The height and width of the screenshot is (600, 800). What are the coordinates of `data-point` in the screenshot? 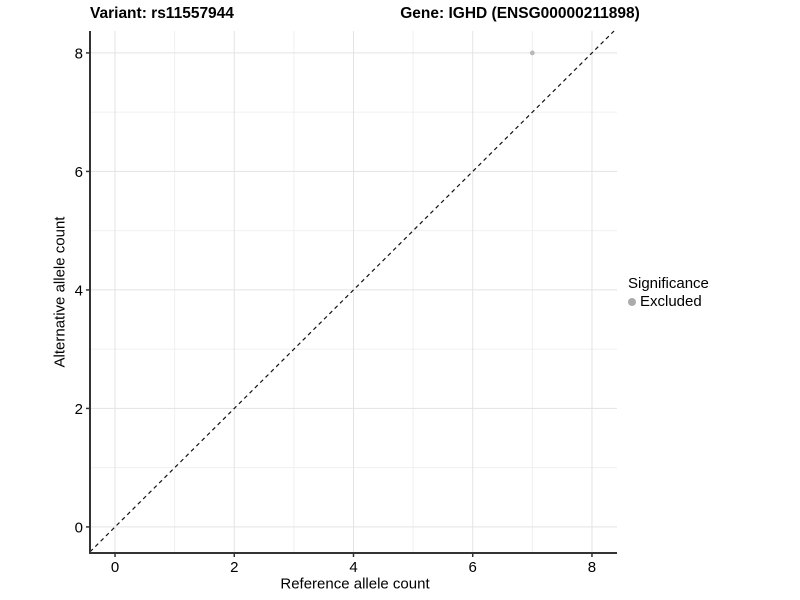 It's located at (532, 53).